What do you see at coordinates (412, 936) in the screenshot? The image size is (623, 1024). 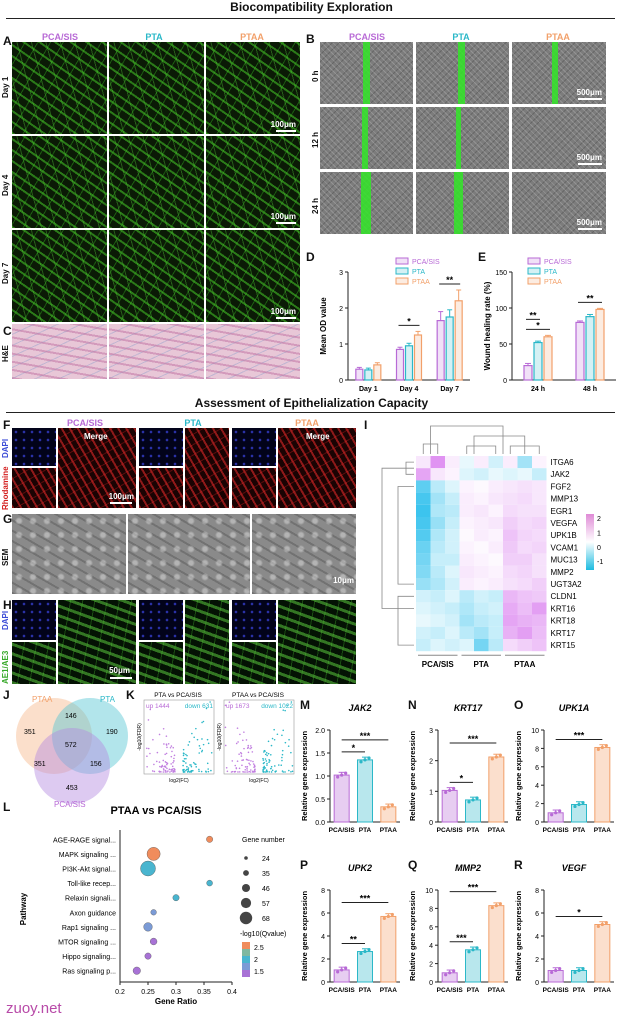 I see `y-axis-title: Relative gene expression` at bounding box center [412, 936].